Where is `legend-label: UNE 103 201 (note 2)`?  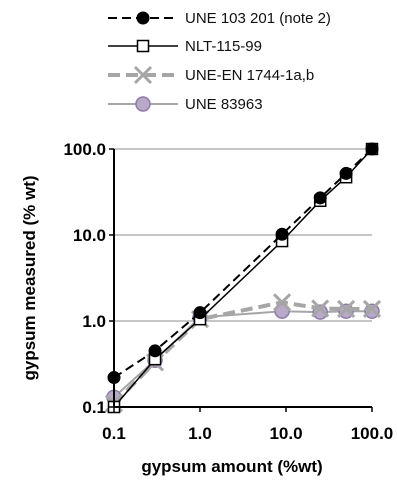
legend-label: UNE 103 201 (note 2) is located at coordinates (258, 18).